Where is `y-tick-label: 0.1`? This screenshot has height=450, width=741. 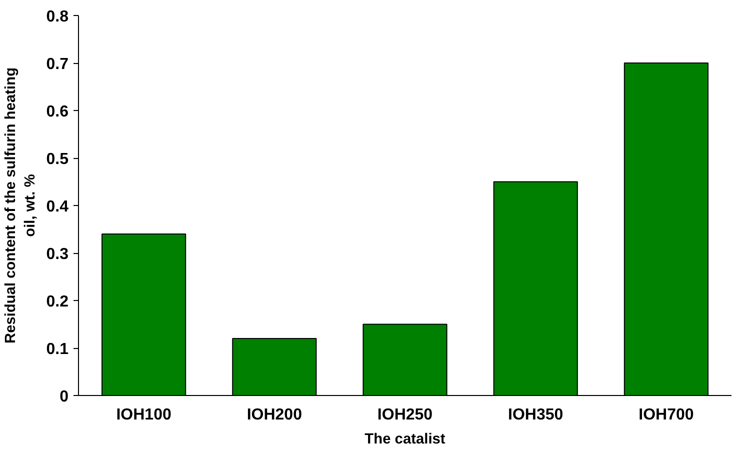
y-tick-label: 0.1 is located at coordinates (57, 349).